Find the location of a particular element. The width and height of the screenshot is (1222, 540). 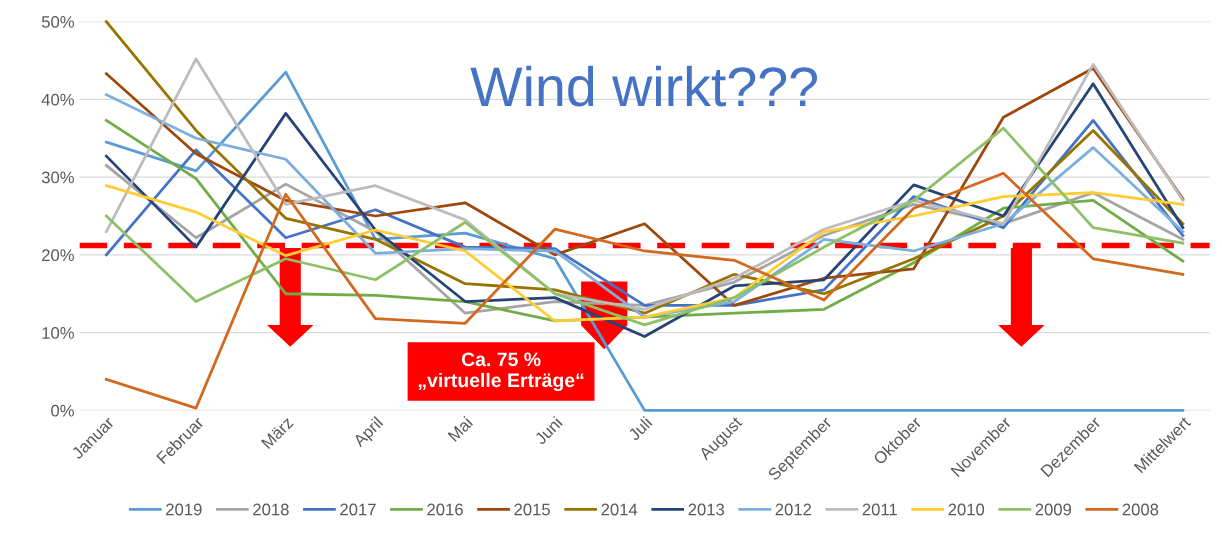

x-tick-label: Mai is located at coordinates (460, 429).